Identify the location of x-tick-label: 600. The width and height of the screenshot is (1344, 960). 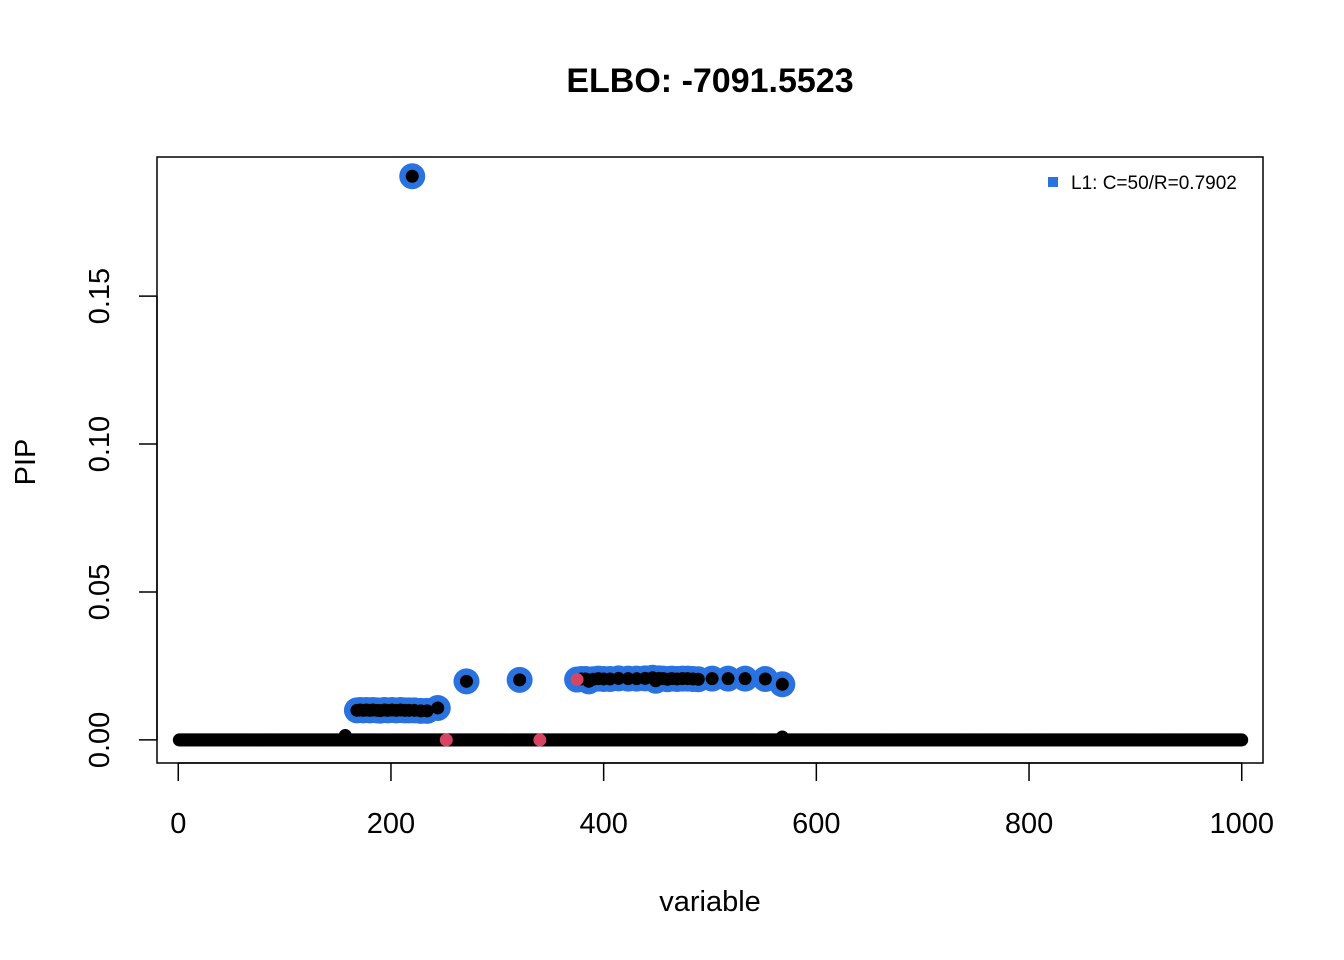
(816, 824).